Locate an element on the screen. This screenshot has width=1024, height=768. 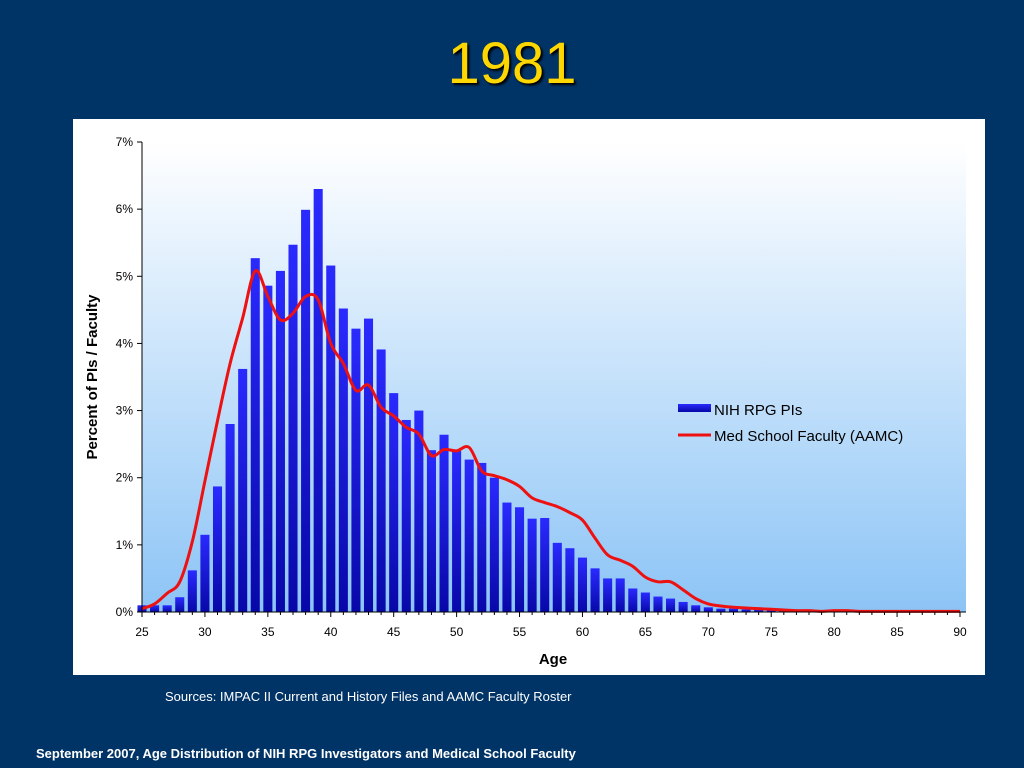
x-tick-label: 70 is located at coordinates (709, 632).